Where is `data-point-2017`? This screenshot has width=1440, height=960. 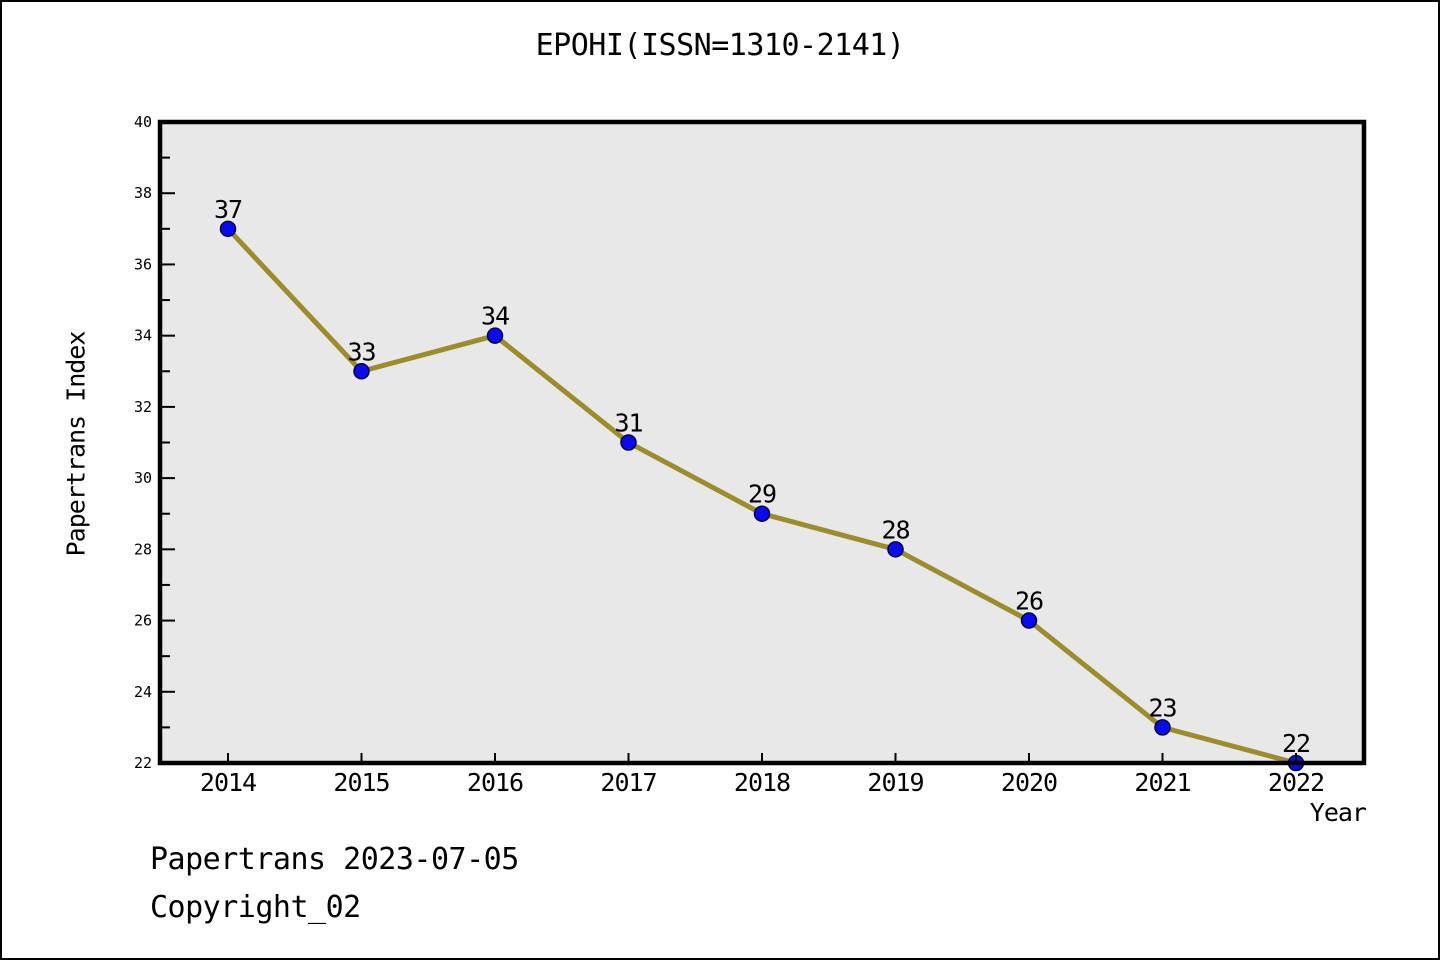 data-point-2017 is located at coordinates (628, 442).